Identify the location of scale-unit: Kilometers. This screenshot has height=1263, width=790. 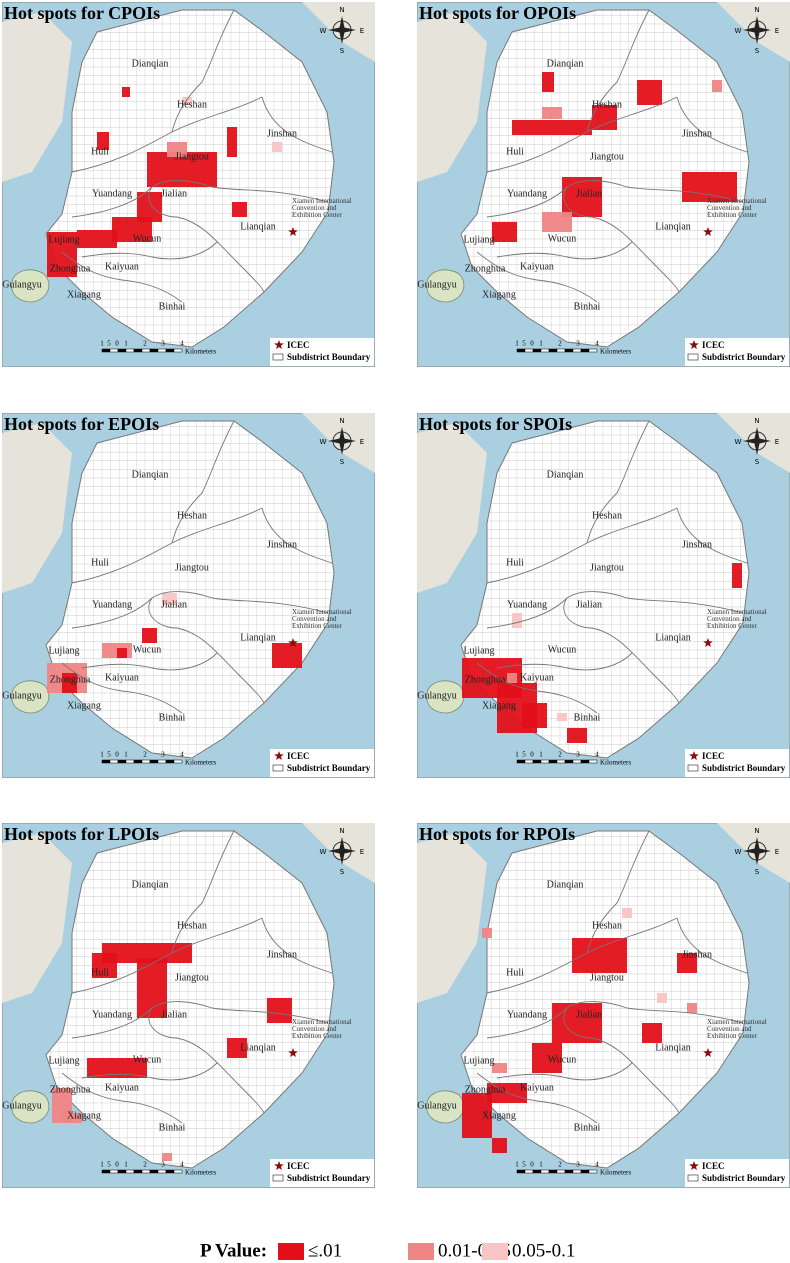
(615, 763).